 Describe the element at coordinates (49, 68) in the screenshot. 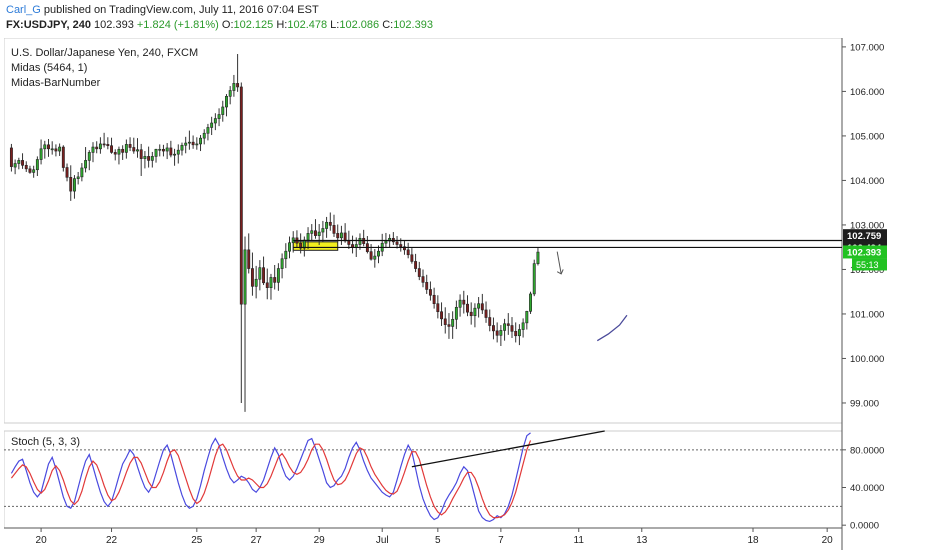

I see `legend-midas: Midas (5464, 1)` at that location.